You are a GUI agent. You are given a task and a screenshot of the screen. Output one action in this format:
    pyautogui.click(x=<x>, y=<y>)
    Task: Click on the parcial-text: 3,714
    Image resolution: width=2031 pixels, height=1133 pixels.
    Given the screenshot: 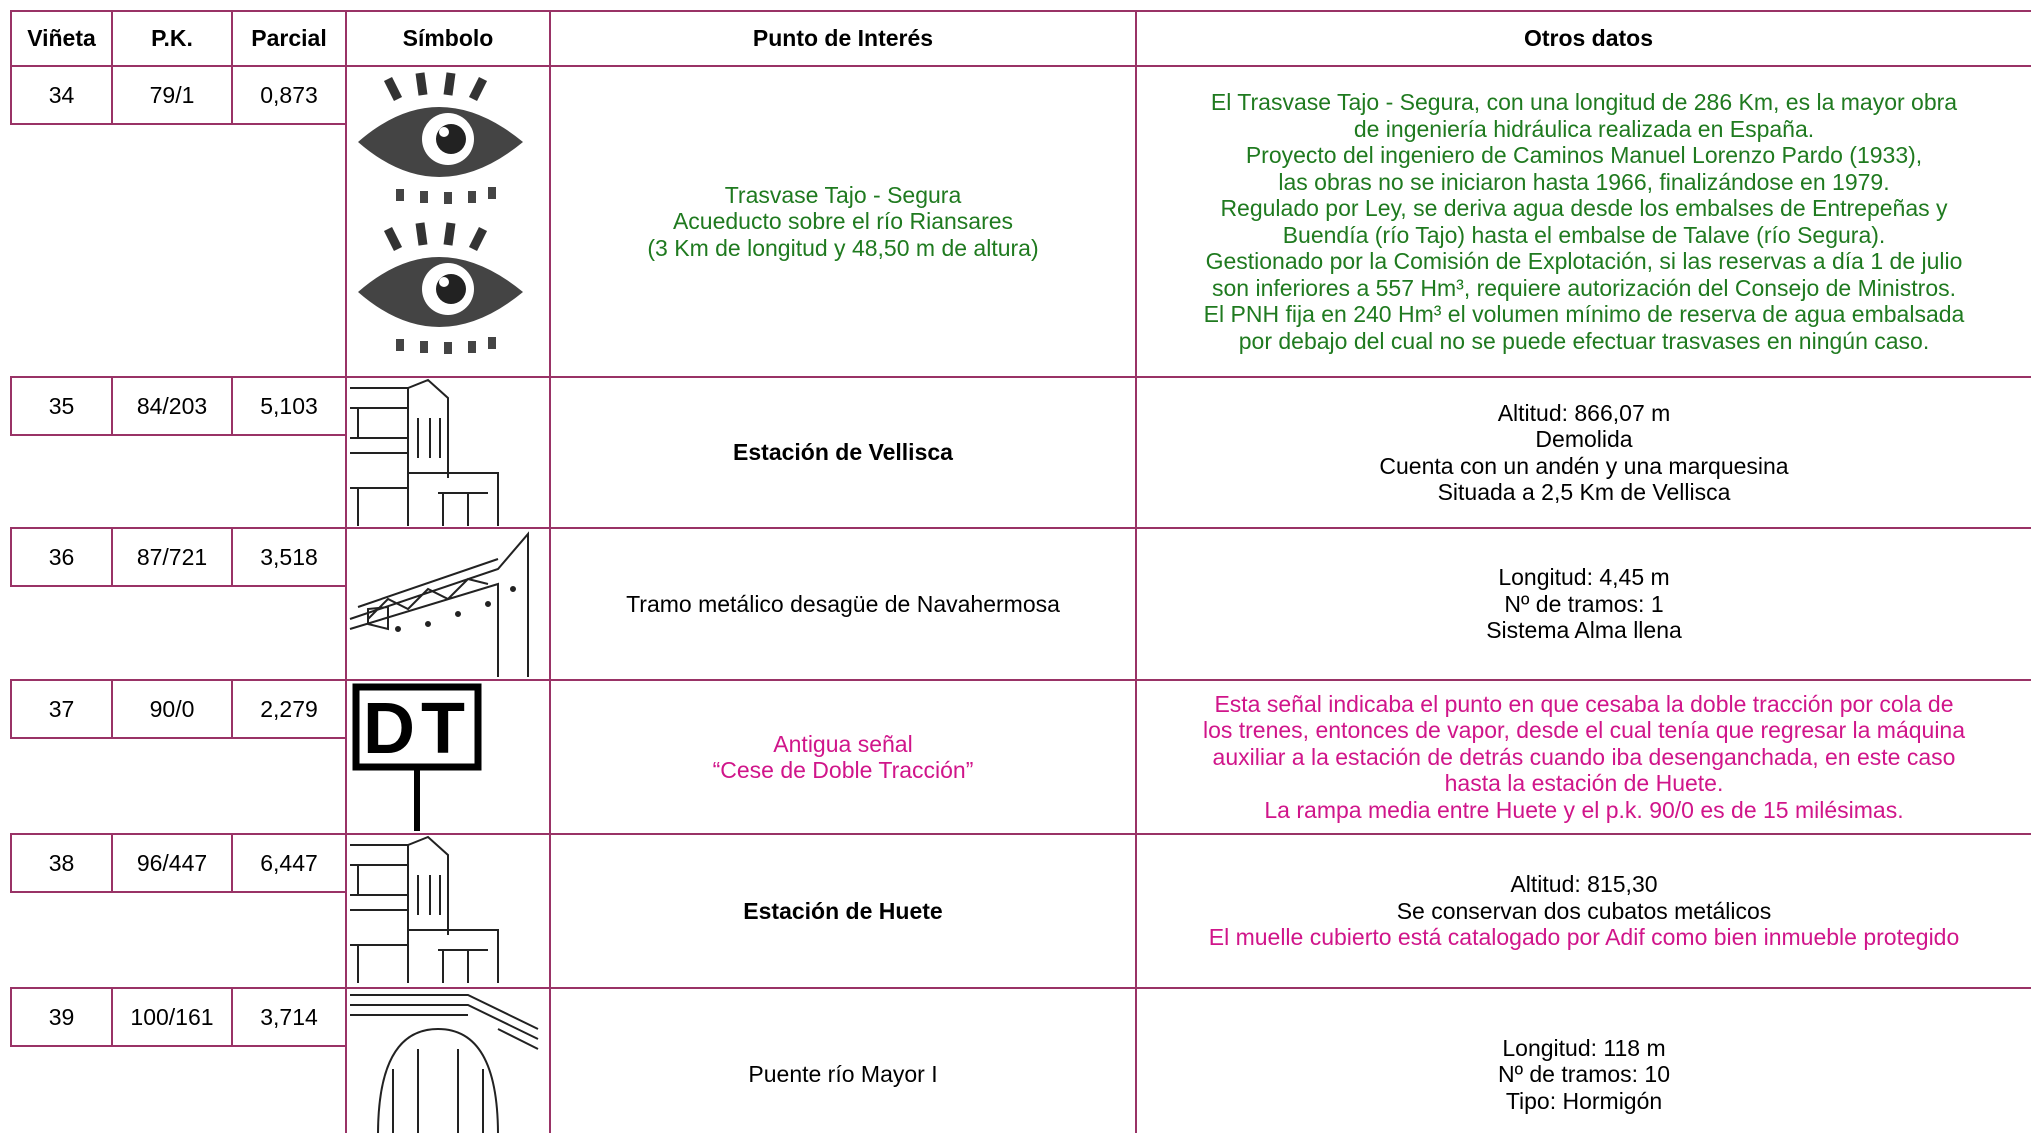 What is the action you would take?
    pyautogui.click(x=289, y=1016)
    